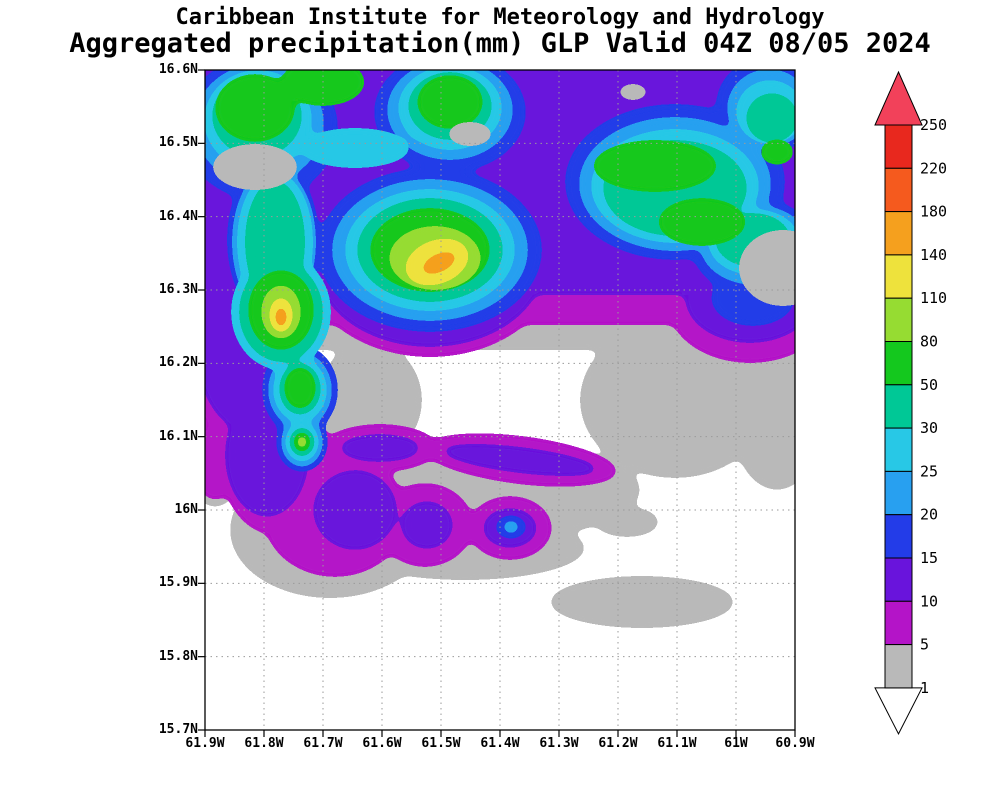 This screenshot has width=1000, height=800. Describe the element at coordinates (178, 216) in the screenshot. I see `lat-tick-label: 16.4N` at that location.